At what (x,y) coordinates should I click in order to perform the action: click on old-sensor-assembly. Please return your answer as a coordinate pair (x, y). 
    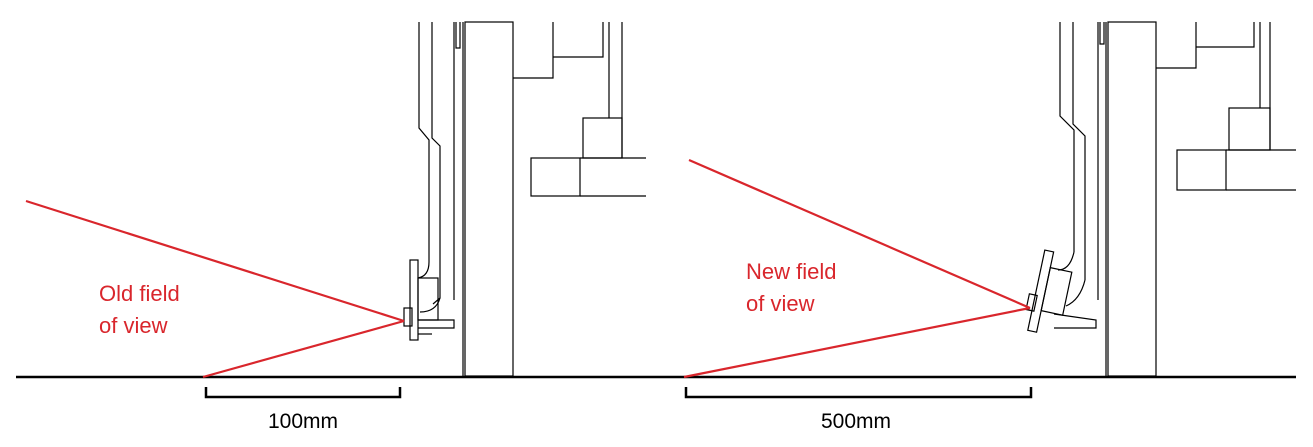
    Looking at the image, I should click on (524, 199).